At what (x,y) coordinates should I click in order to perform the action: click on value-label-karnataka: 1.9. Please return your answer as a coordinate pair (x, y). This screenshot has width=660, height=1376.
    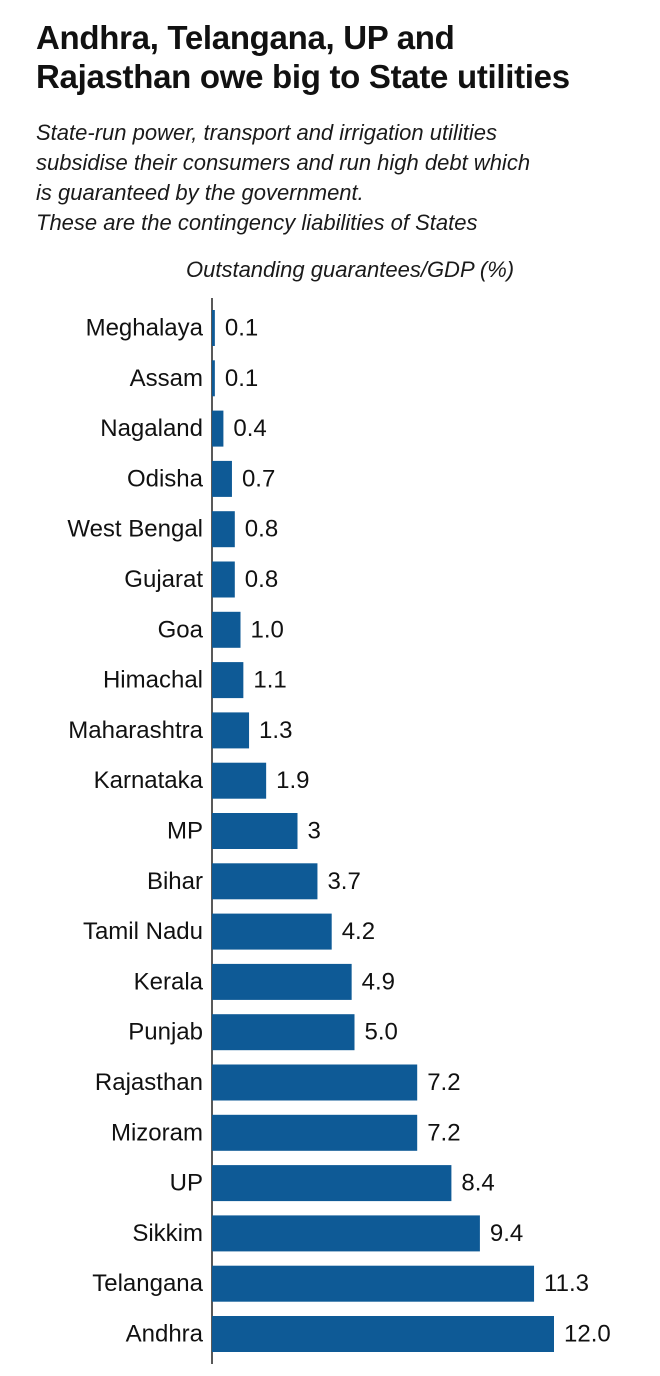
    Looking at the image, I should click on (292, 780).